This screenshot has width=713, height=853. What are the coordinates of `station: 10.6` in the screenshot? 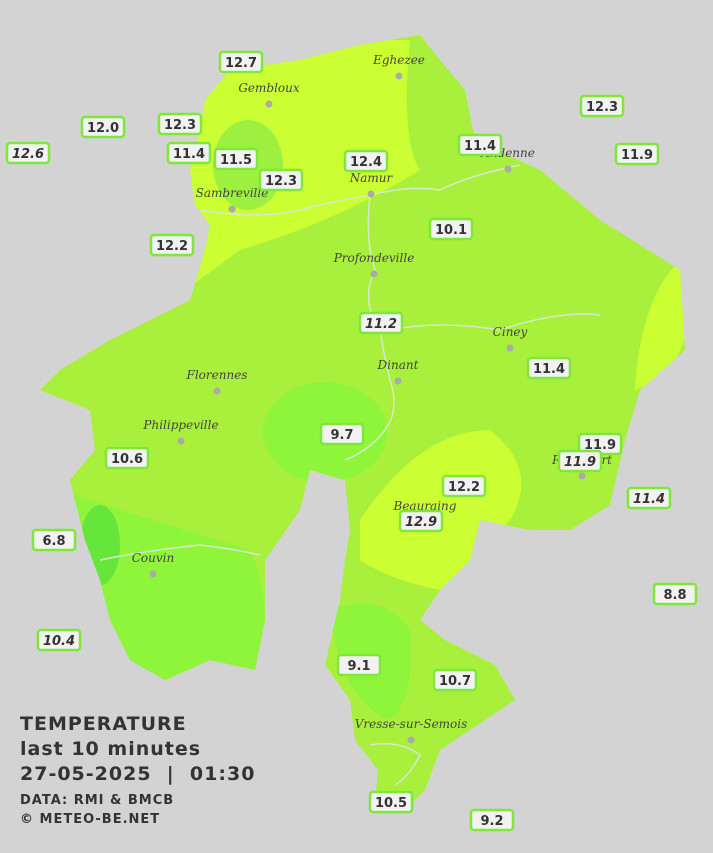 It's located at (127, 458).